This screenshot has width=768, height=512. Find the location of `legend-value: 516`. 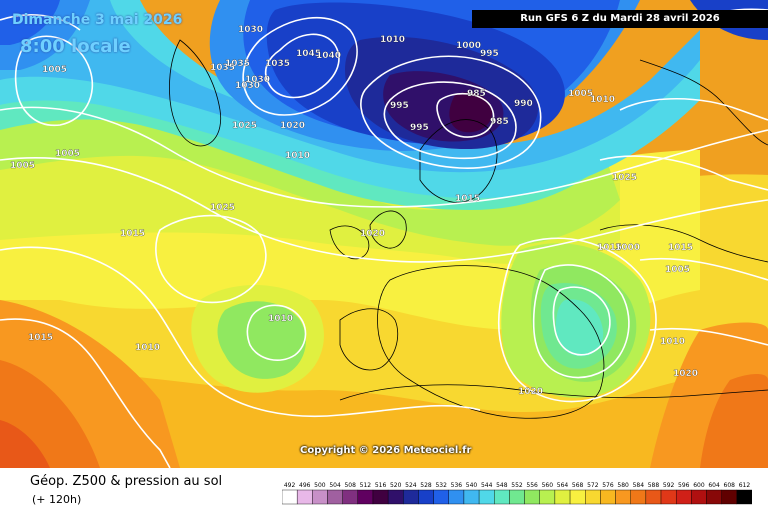

legend-value: 516 is located at coordinates (381, 485).